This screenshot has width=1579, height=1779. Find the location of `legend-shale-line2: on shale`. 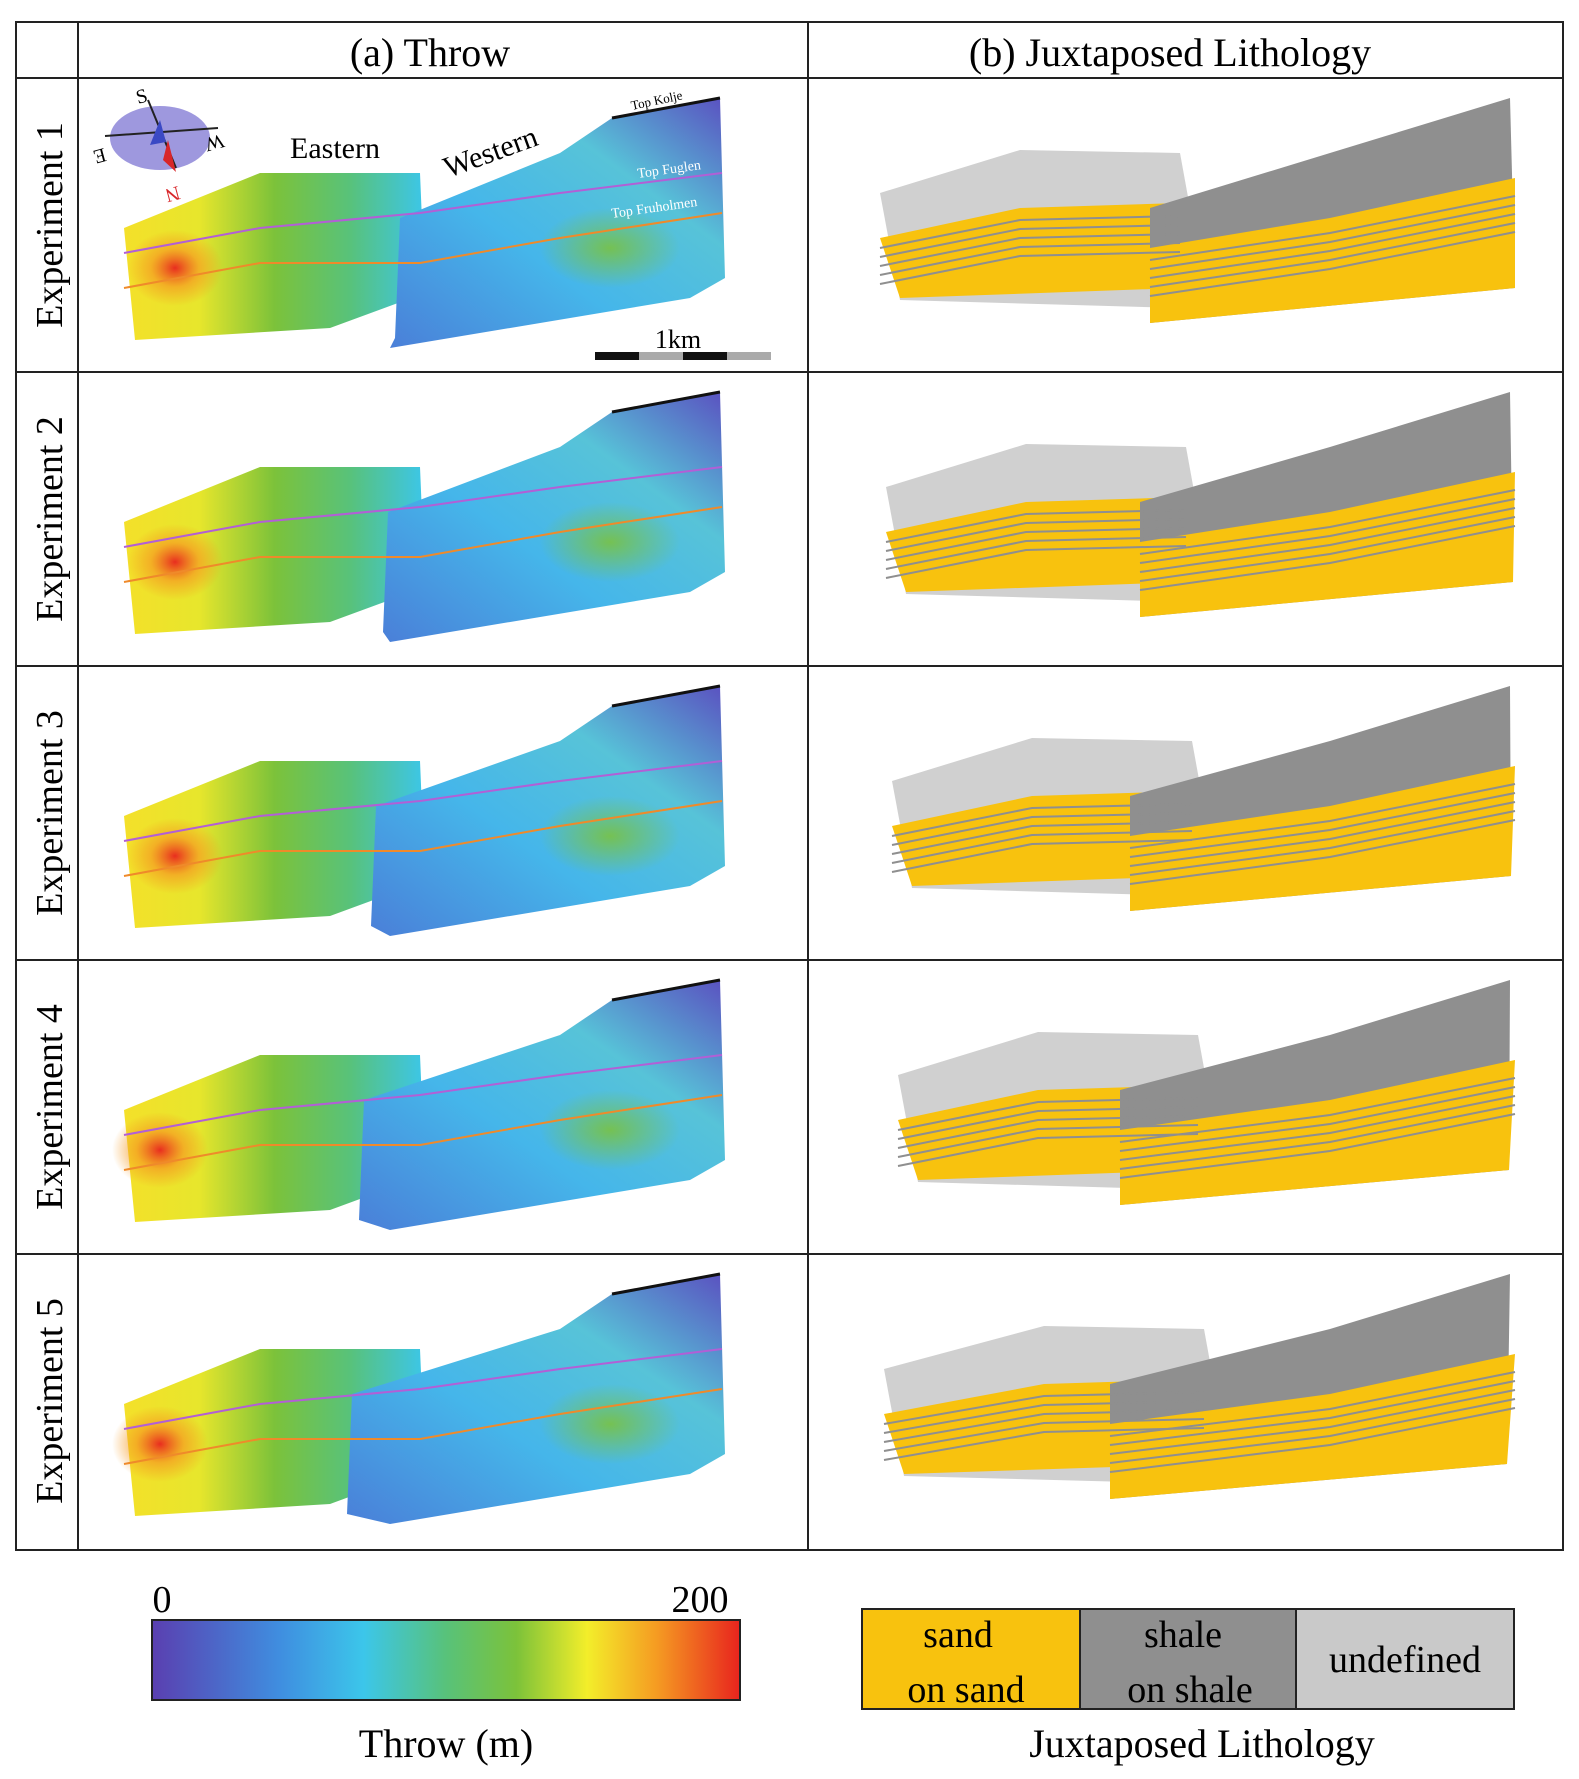

legend-shale-line2: on shale is located at coordinates (1190, 1690).